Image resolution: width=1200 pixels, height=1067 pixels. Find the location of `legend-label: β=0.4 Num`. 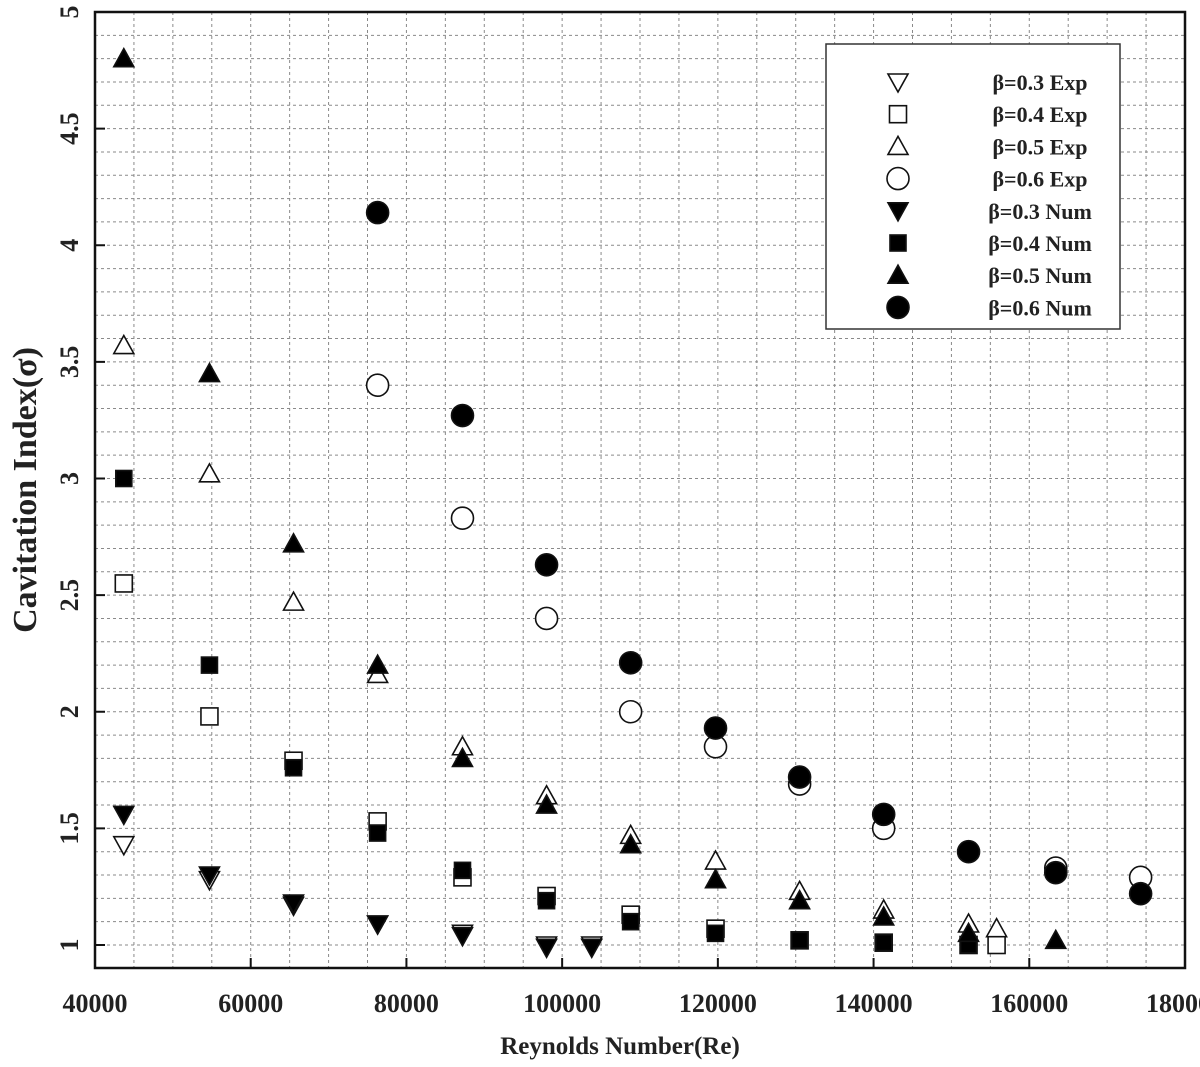

legend-label: β=0.4 Num is located at coordinates (1040, 243).